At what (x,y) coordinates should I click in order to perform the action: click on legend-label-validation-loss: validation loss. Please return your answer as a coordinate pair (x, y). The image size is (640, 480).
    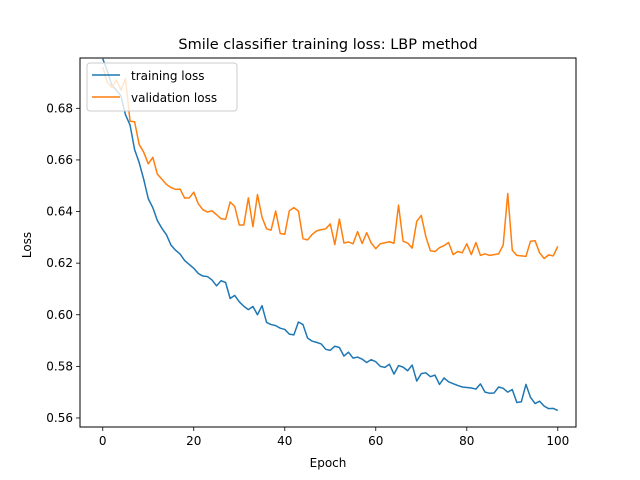
    Looking at the image, I should click on (174, 98).